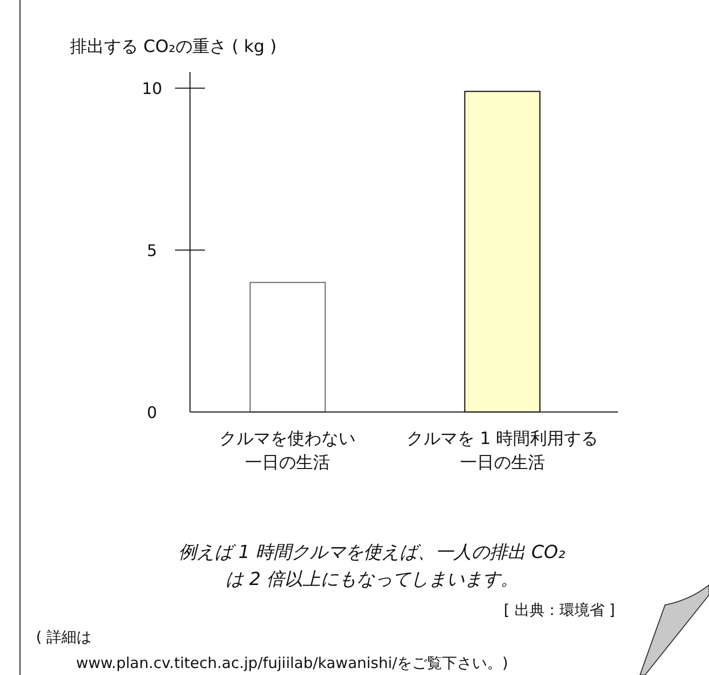 This screenshot has height=675, width=709. What do you see at coordinates (502, 451) in the screenshot?
I see `x-tick-label: クルマを 1 時間利用する一日の生活` at bounding box center [502, 451].